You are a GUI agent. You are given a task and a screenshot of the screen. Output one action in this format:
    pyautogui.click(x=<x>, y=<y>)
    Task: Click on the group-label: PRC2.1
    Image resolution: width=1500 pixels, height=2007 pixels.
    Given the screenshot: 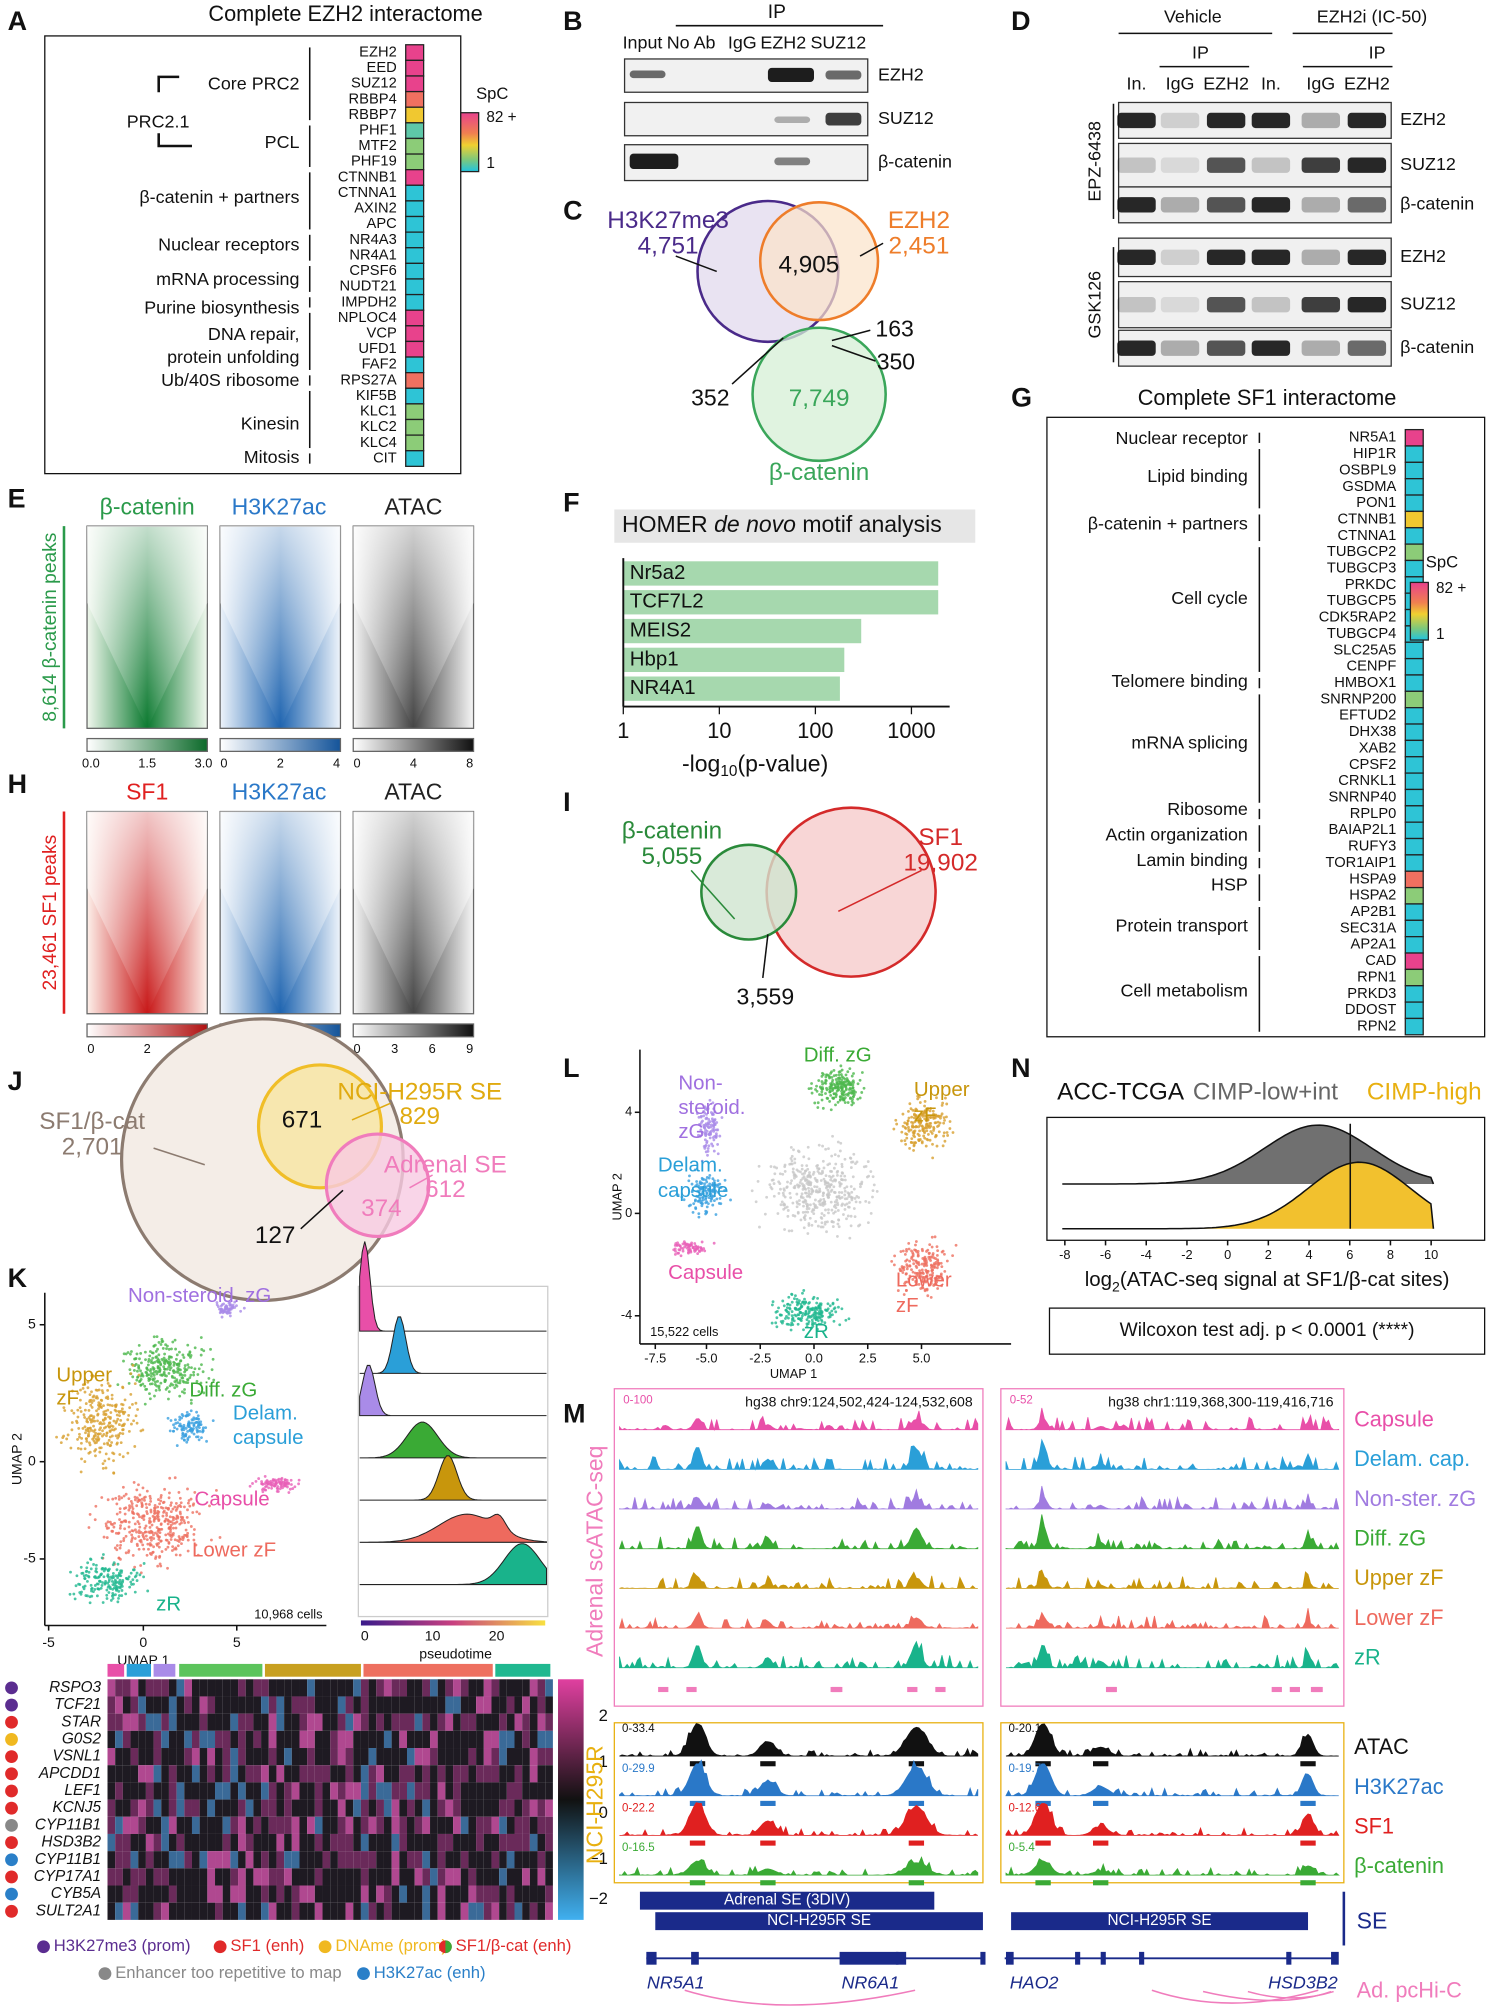 What is the action you would take?
    pyautogui.click(x=158, y=122)
    